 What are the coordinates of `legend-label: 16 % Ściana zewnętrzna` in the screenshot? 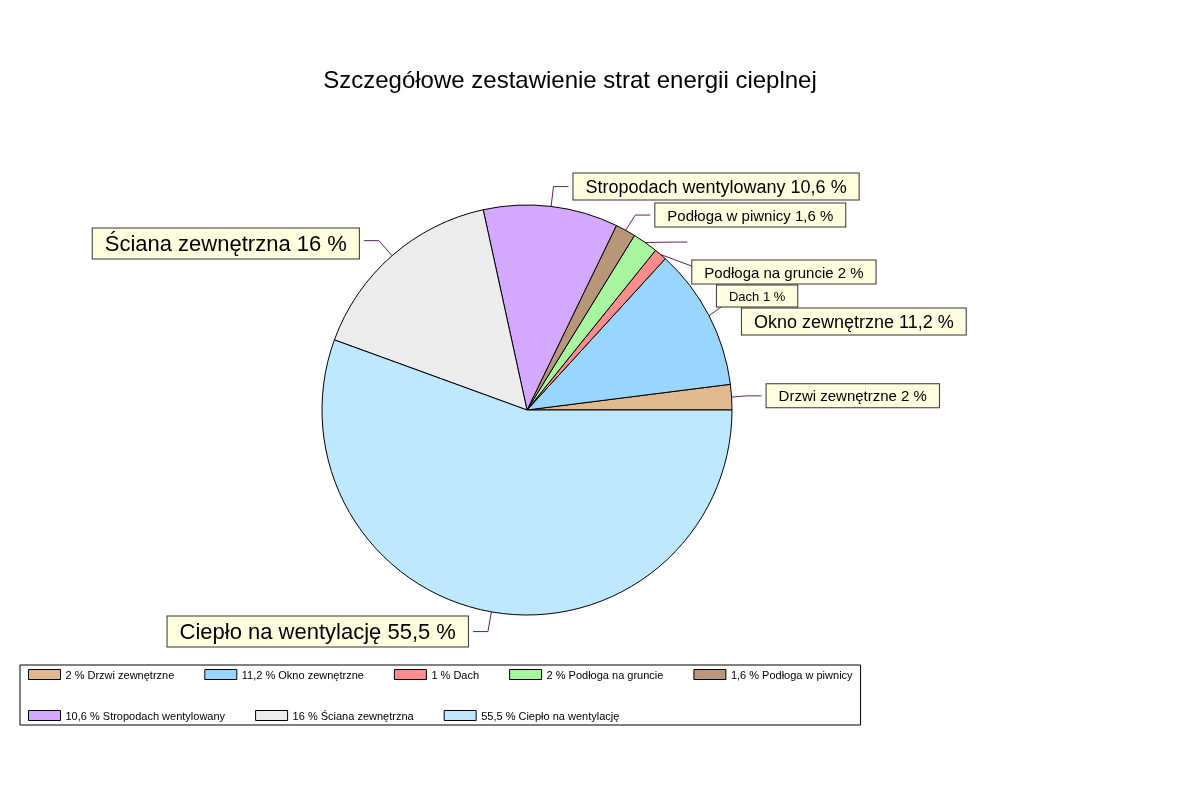 It's located at (353, 715).